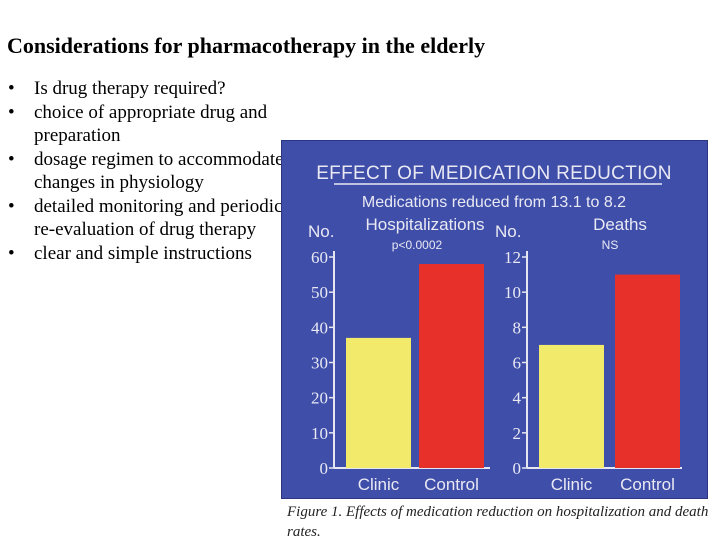 This screenshot has height=542, width=720. I want to click on panel-title: Hospitalizations, so click(424, 224).